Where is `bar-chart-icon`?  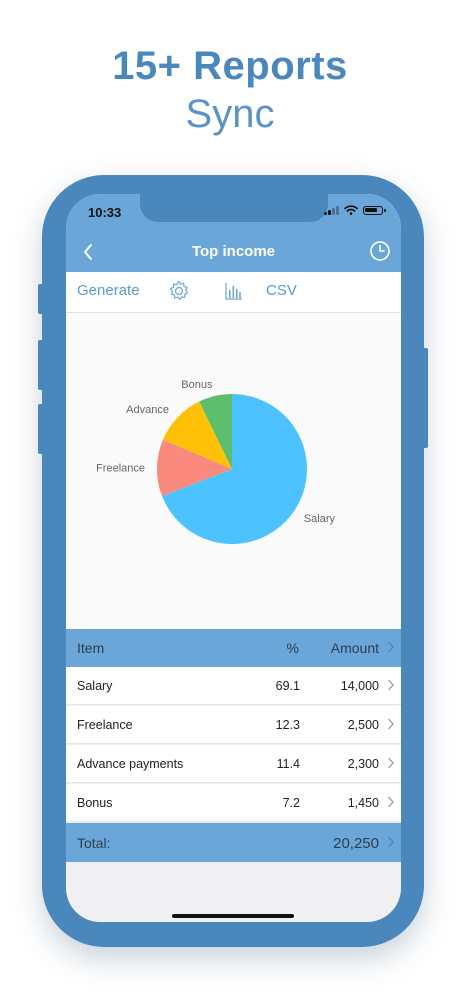
bar-chart-icon is located at coordinates (234, 291).